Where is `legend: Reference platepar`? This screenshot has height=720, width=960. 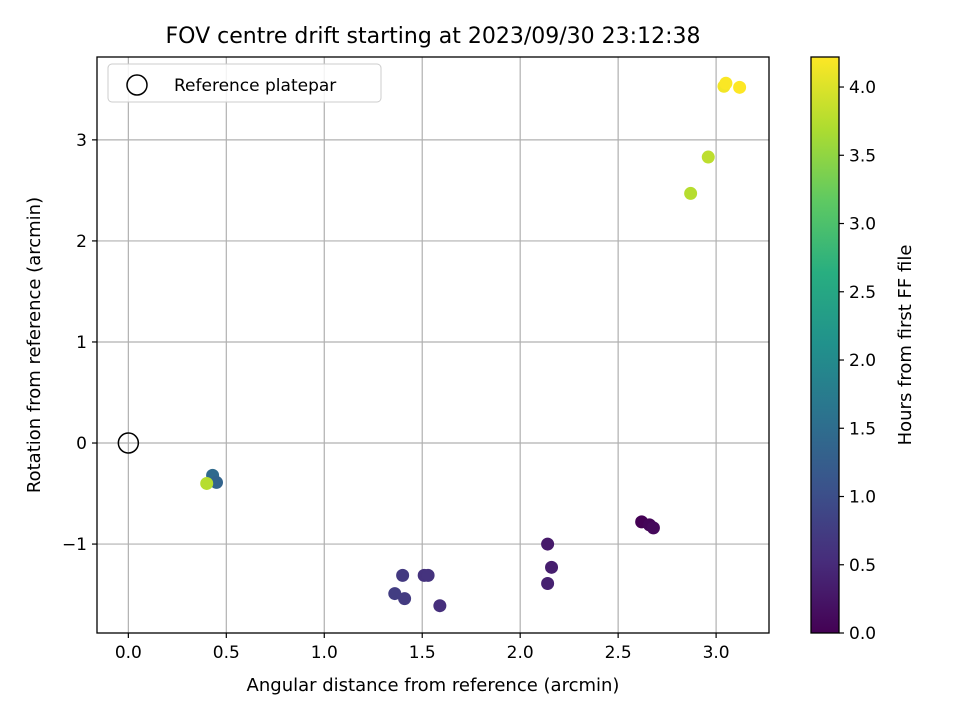 legend: Reference platepar is located at coordinates (244, 83).